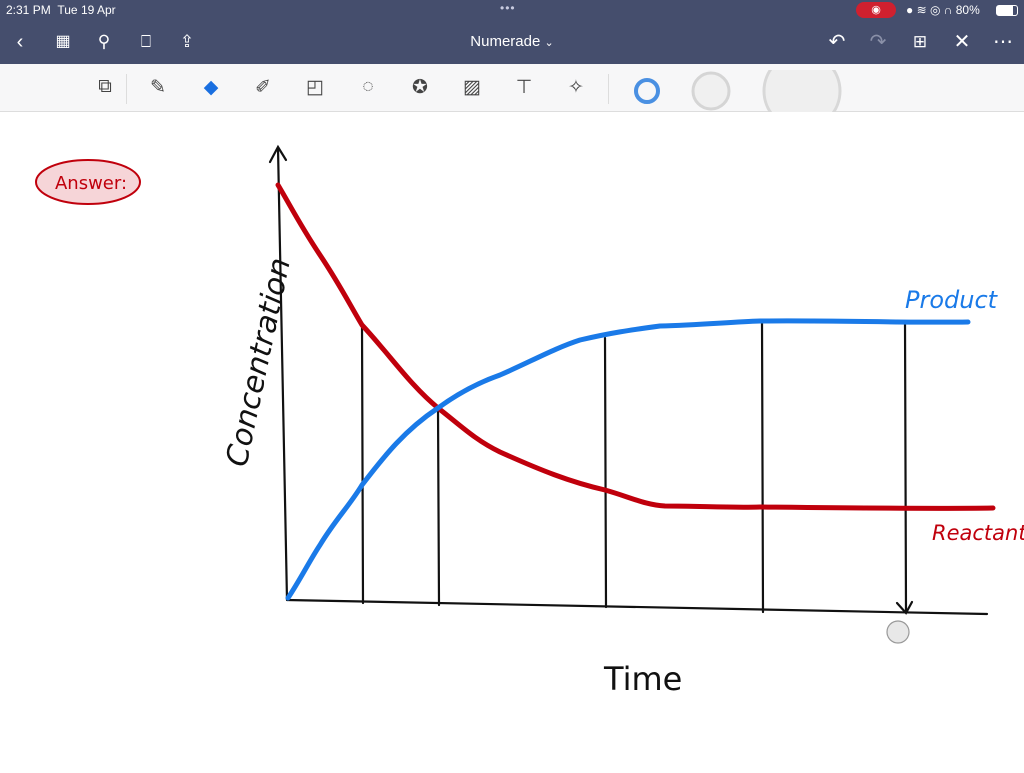 This screenshot has width=1024, height=773. What do you see at coordinates (508, 8) in the screenshot?
I see `multitasking-dots: •••` at bounding box center [508, 8].